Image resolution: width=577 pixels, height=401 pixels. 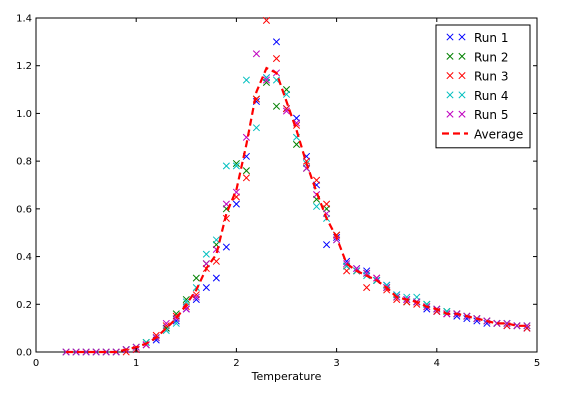 I want to click on y-tick-label: 0.0, so click(x=24, y=353).